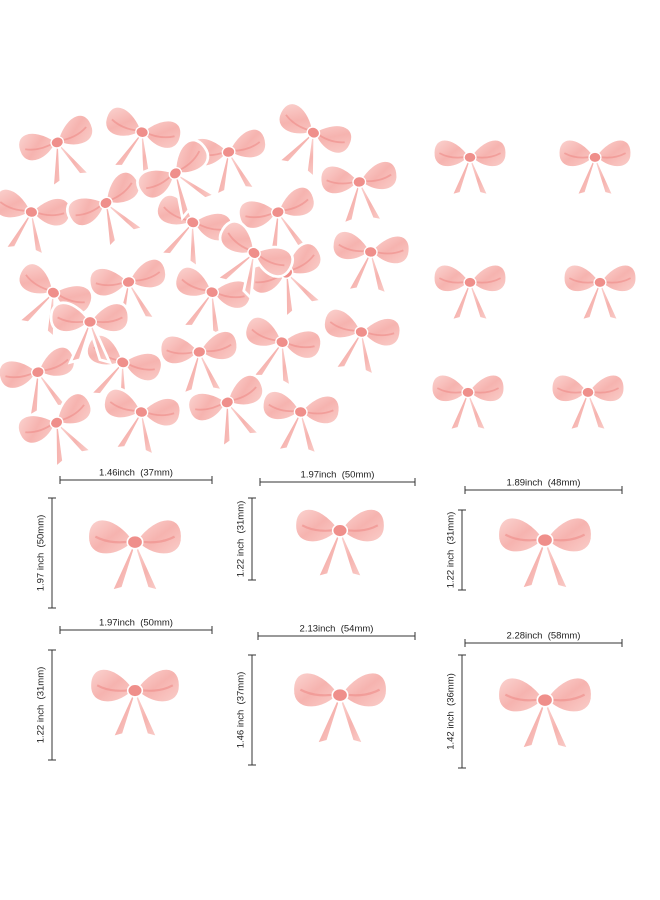  I want to click on width-label: 2.13inch (54mm), so click(337, 629).